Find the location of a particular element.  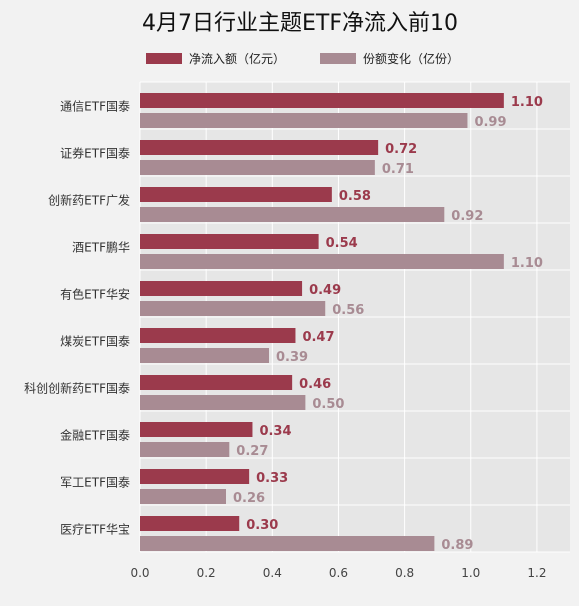

x-tick-label: 1.0 is located at coordinates (470, 573).